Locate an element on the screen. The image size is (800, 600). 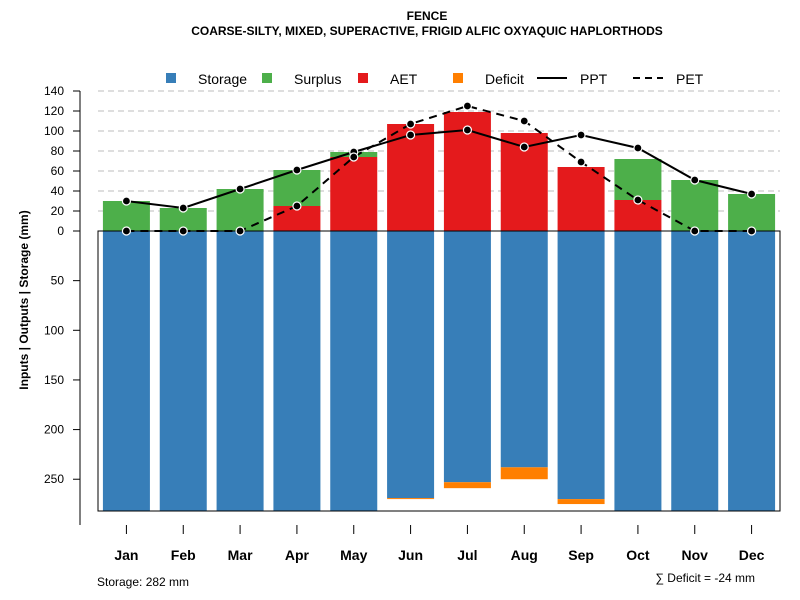
storage-bar-nov is located at coordinates (695, 371).